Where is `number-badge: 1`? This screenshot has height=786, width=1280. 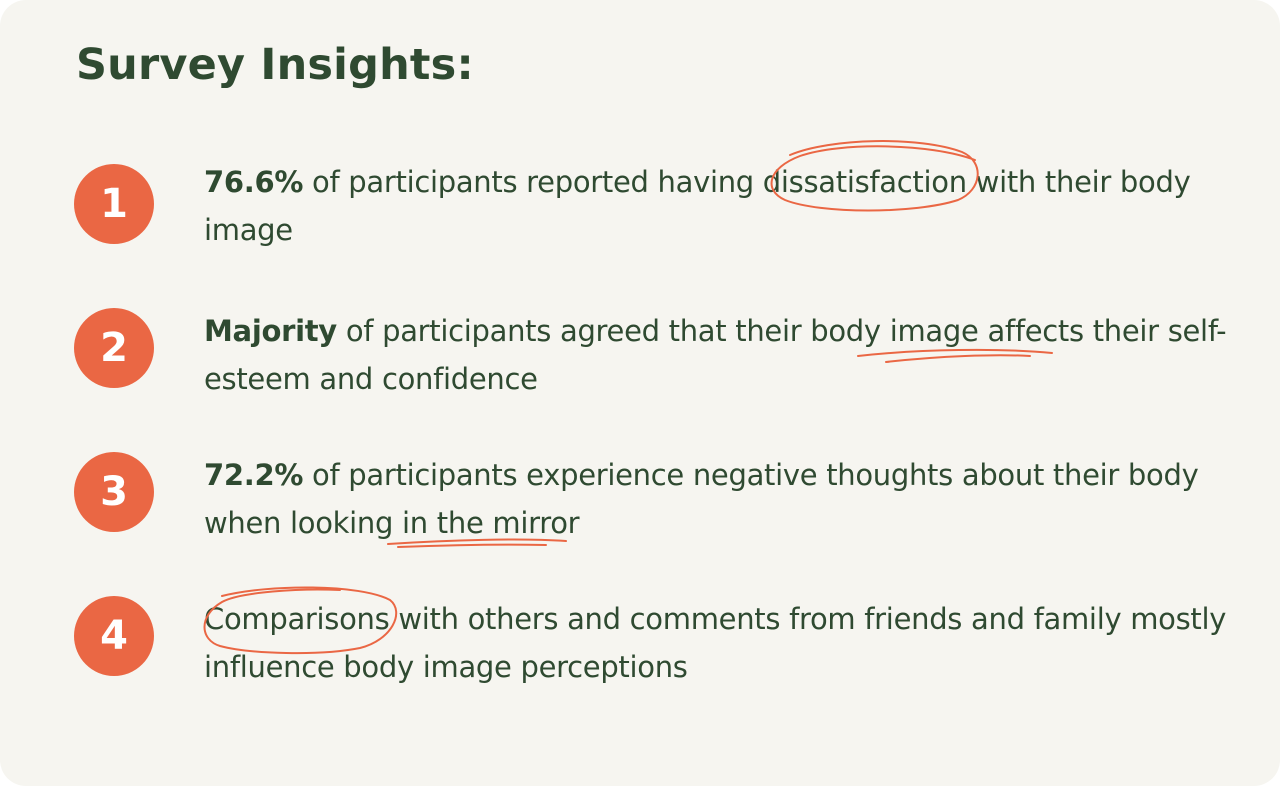
number-badge: 1 is located at coordinates (114, 204).